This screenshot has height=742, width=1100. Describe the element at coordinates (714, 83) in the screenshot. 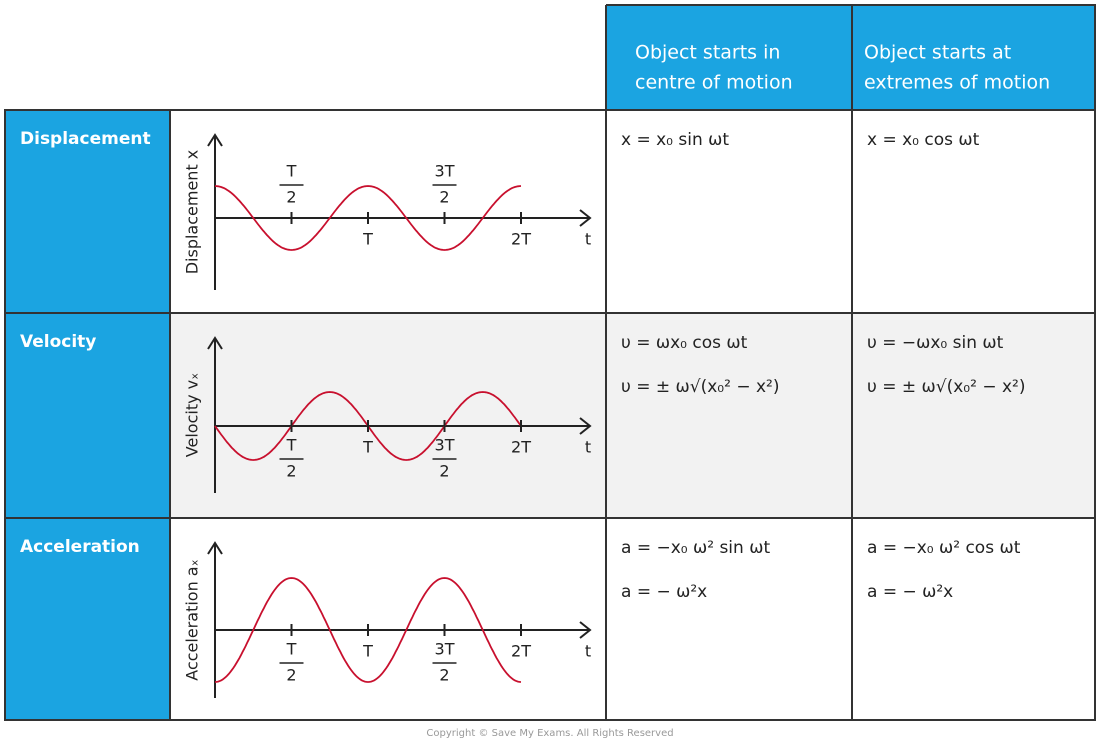

I see `header-text: centre of motion` at that location.